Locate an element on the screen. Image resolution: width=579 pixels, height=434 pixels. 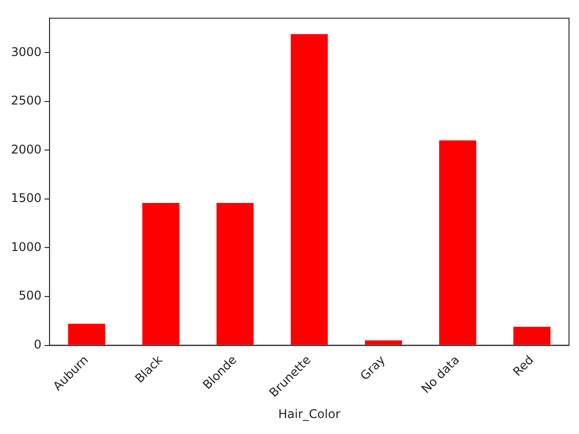
y-tick-label: 0 is located at coordinates (38, 344).